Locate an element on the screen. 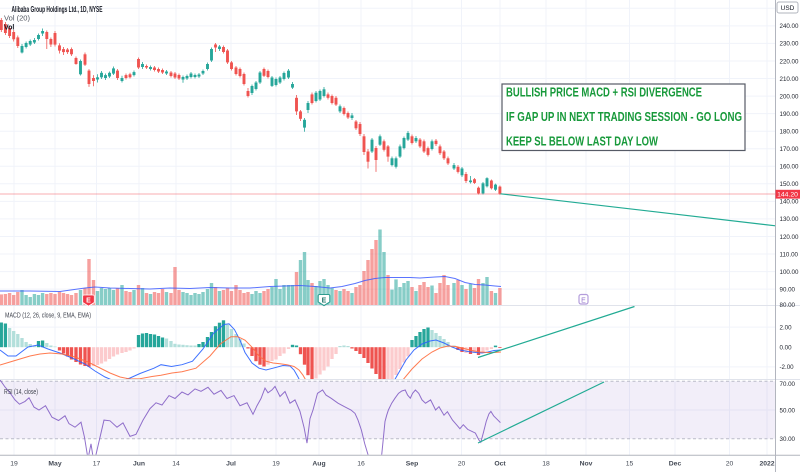 Image resolution: width=800 pixels, height=472 pixels. svg-text: 14 is located at coordinates (176, 464).